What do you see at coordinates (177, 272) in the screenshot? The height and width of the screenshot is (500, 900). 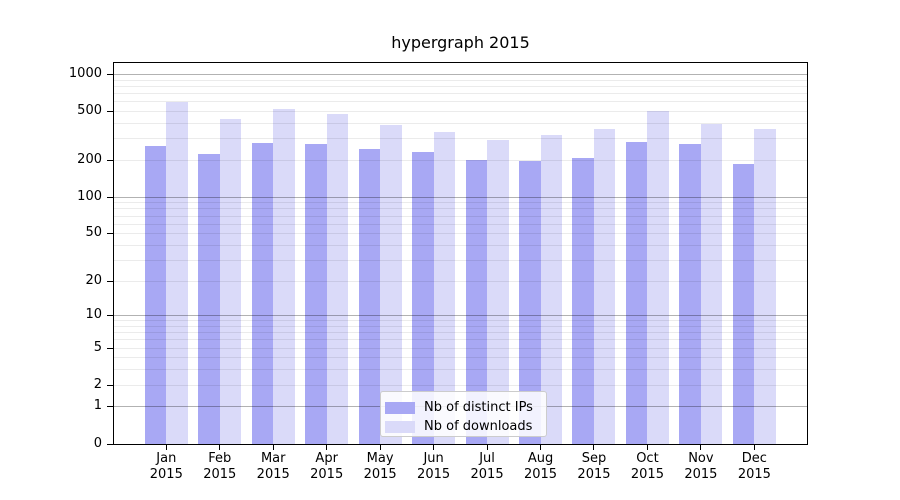 I see `bar-downloads-jan` at bounding box center [177, 272].